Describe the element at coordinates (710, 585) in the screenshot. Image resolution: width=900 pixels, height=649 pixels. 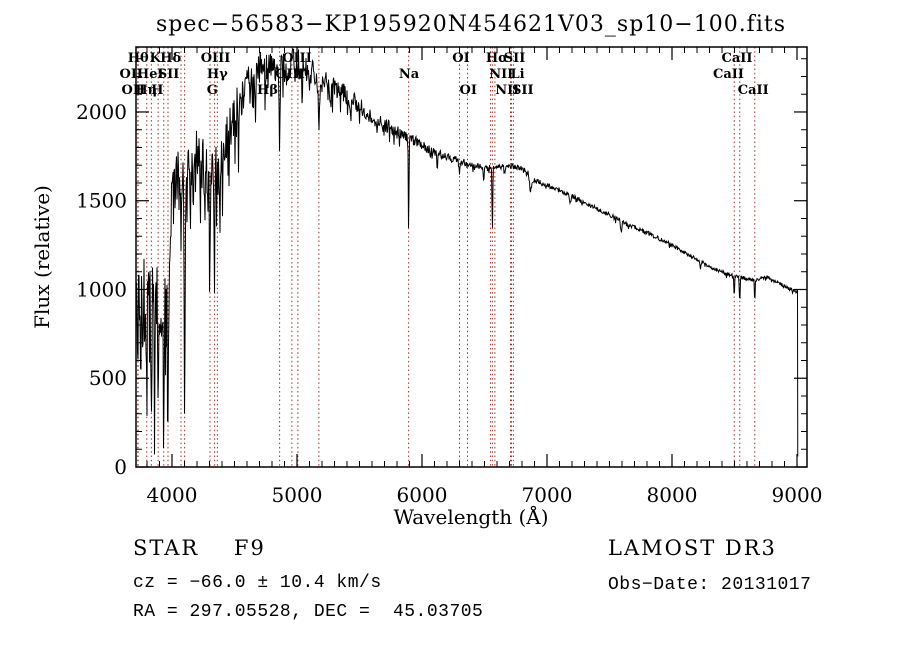
I see `obs-date-text: Obs−Date: 20131017` at that location.